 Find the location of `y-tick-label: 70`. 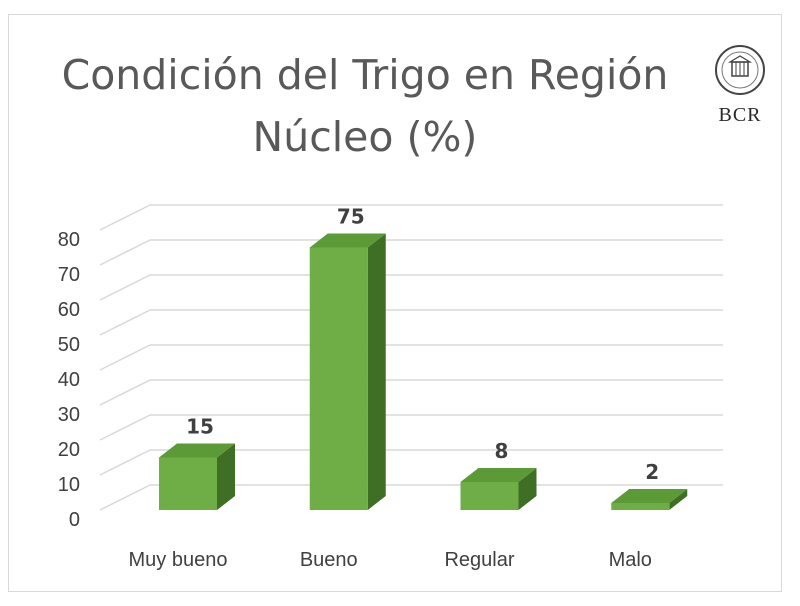

y-tick-label: 70 is located at coordinates (69, 275).